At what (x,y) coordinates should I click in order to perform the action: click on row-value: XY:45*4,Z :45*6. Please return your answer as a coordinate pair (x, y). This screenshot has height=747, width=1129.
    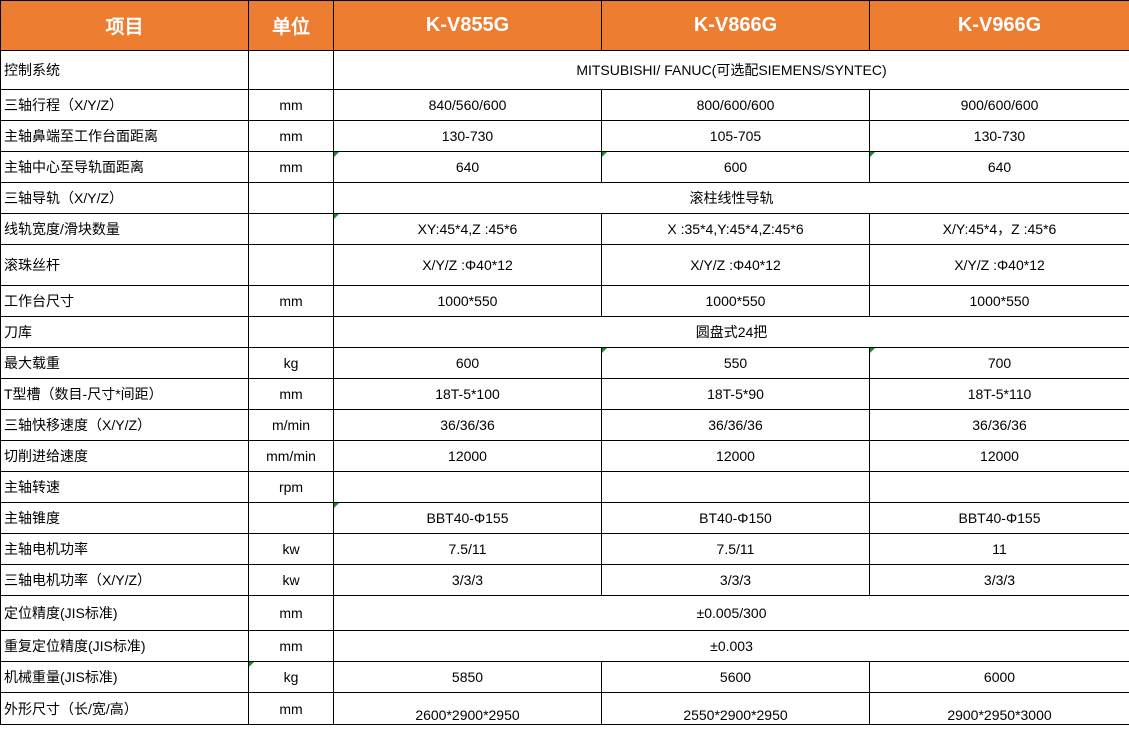
    Looking at the image, I should click on (467, 229).